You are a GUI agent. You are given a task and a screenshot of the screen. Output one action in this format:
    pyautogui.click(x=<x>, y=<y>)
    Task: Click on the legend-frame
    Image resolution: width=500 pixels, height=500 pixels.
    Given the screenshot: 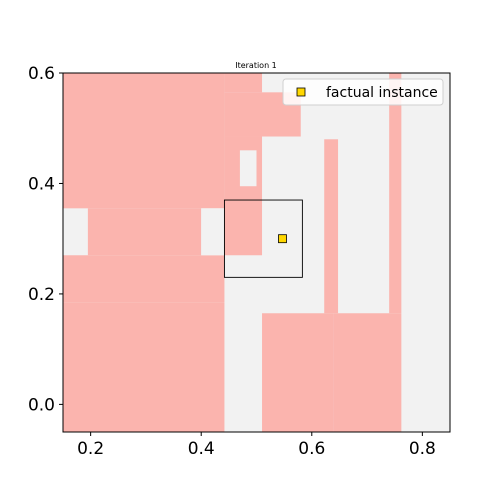 What is the action you would take?
    pyautogui.click(x=363, y=92)
    